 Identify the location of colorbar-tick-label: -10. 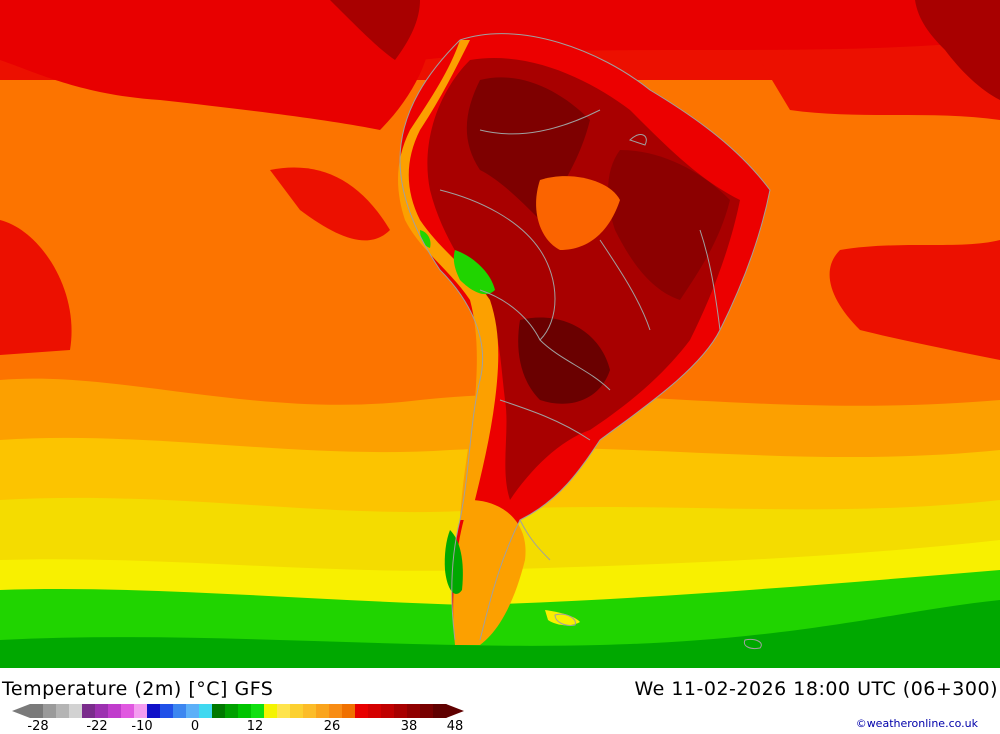
(142, 726).